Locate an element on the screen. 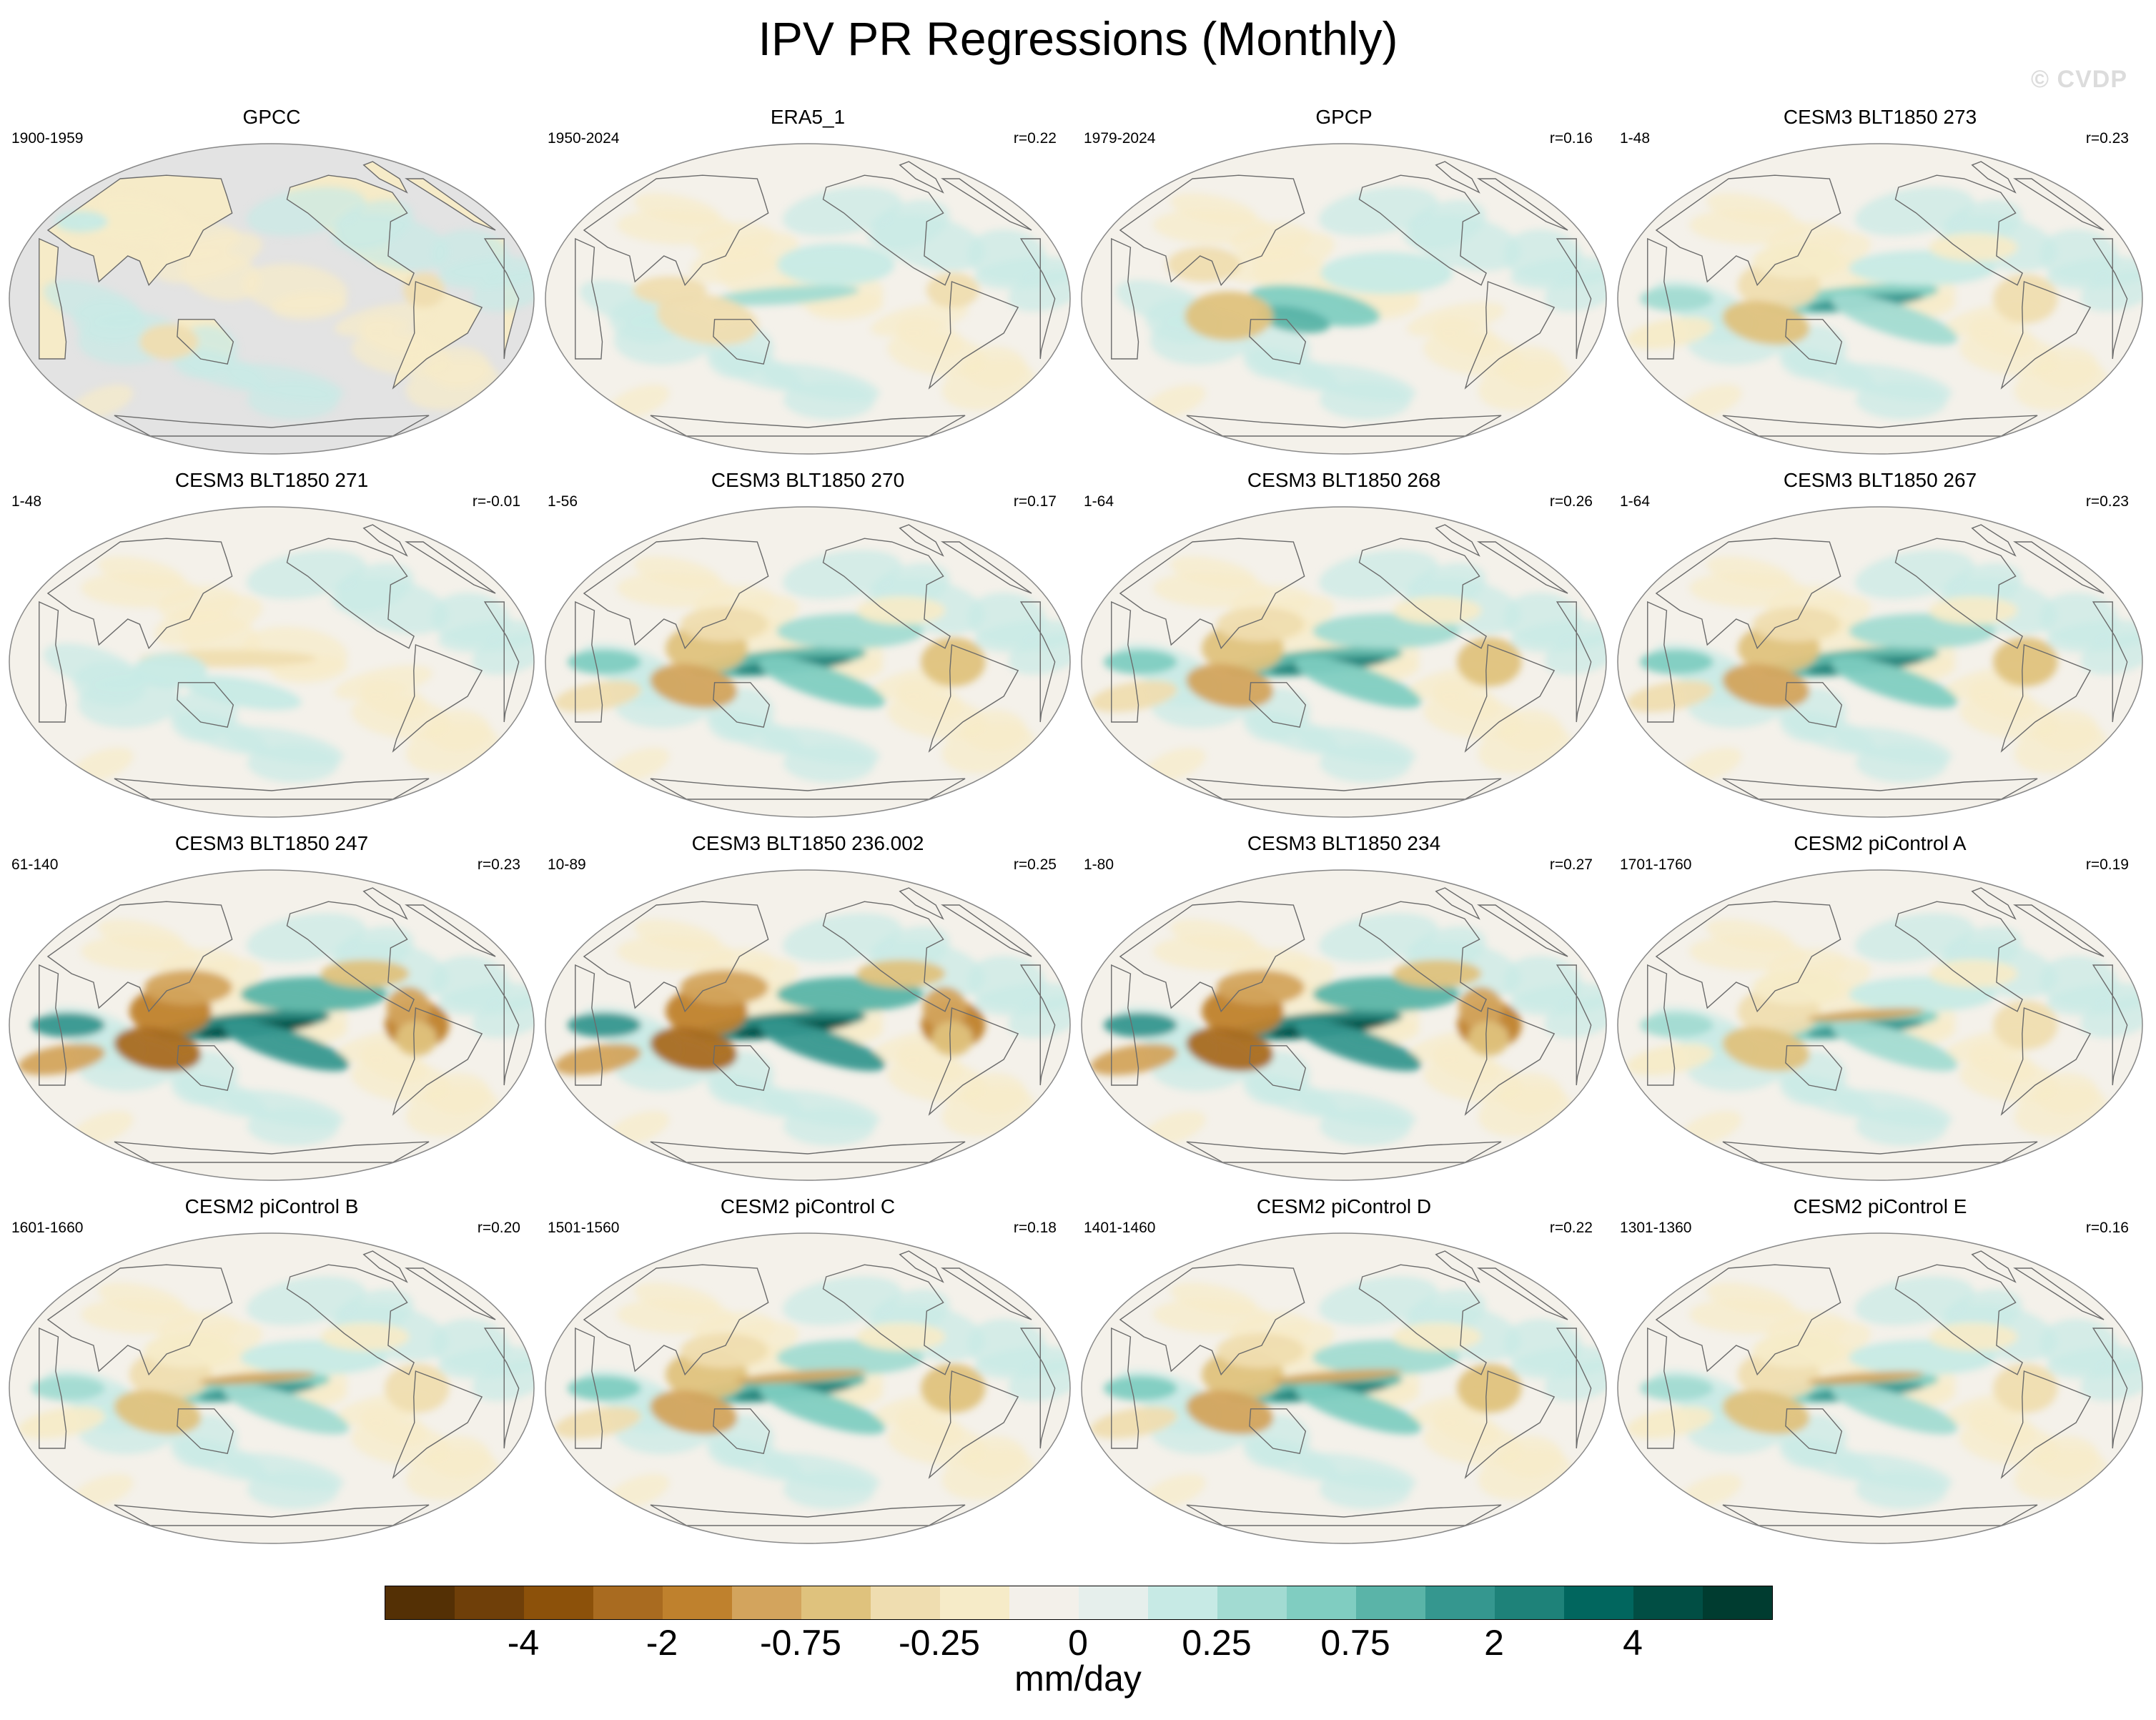 This screenshot has height=1720, width=2156. panel-title: CESM3 BLT1850 273 is located at coordinates (1880, 117).